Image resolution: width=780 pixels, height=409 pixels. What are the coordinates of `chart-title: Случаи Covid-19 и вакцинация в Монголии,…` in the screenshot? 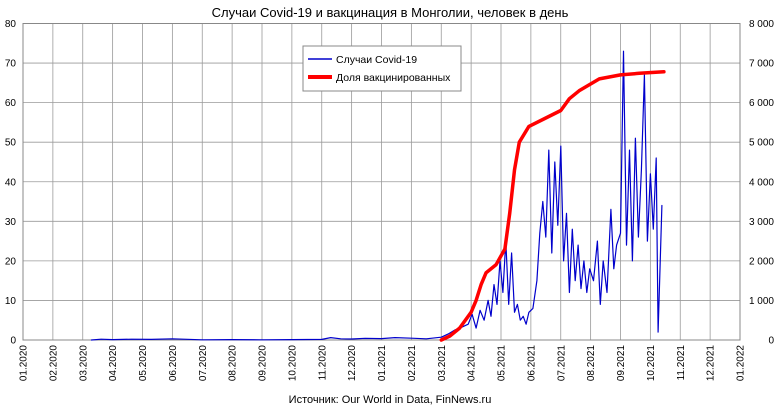 It's located at (390, 12).